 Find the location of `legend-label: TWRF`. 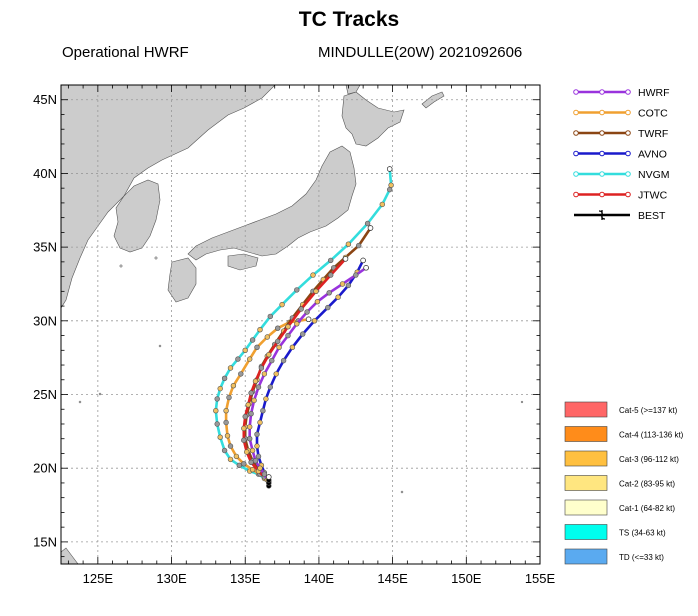

legend-label: TWRF is located at coordinates (653, 134).